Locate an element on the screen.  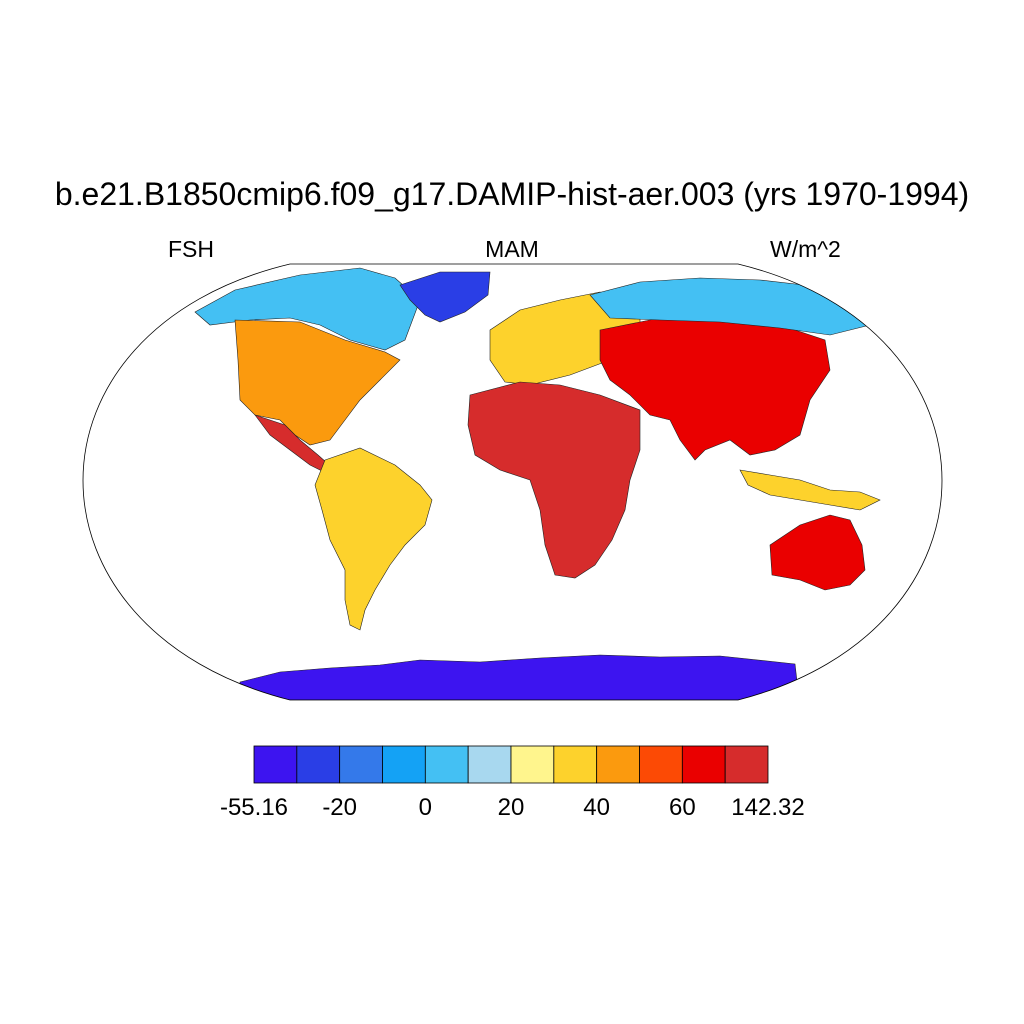
units-label: W/m^2 is located at coordinates (805, 249).